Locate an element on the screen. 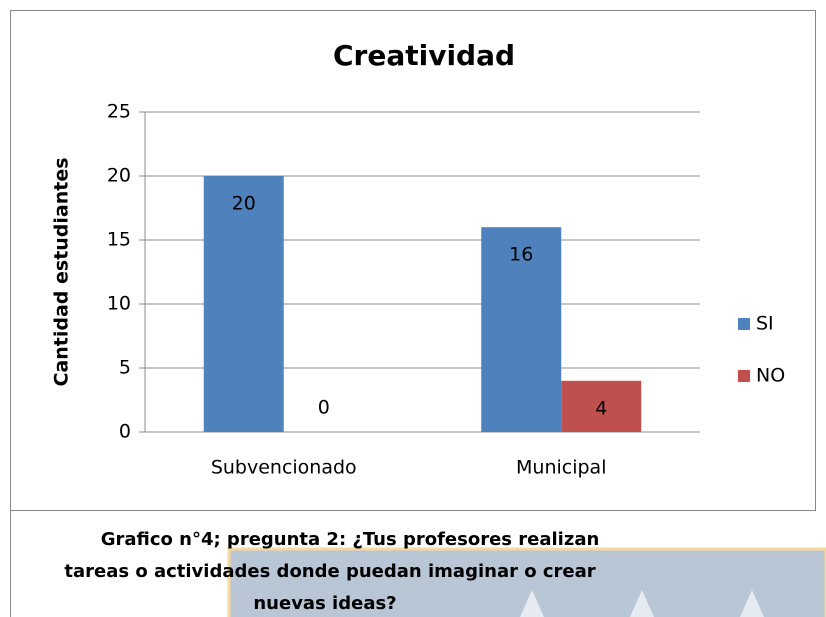 This screenshot has height=617, width=826. y-tick-label: 0 is located at coordinates (125, 432).